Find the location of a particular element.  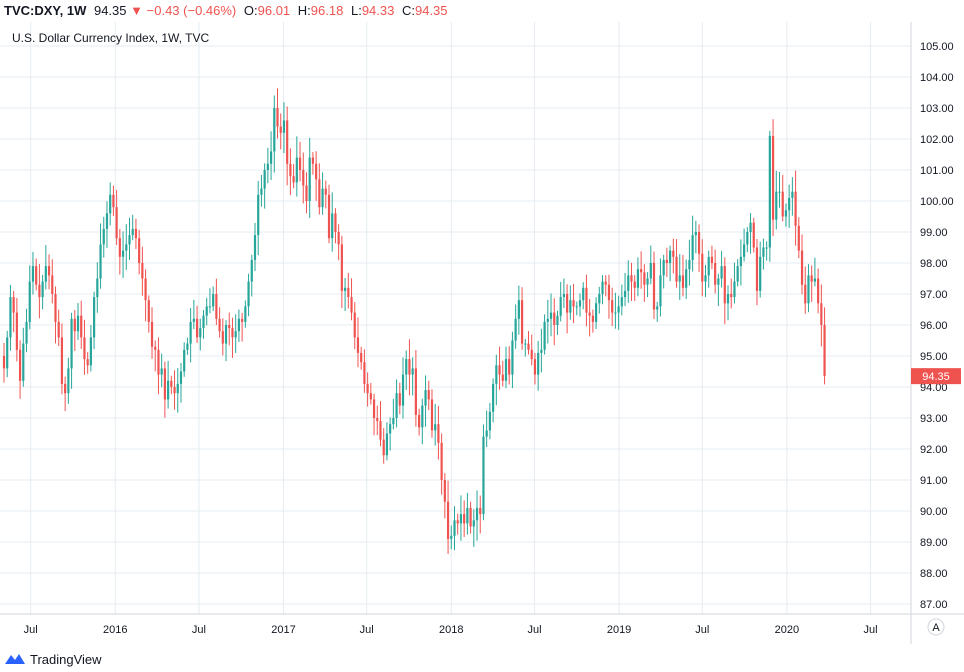

close-label: C: is located at coordinates (408, 10).